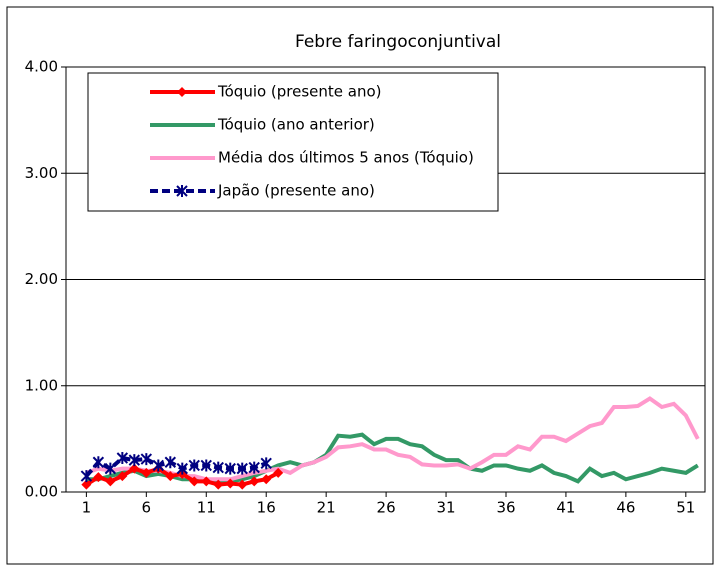 The image size is (721, 571). Describe the element at coordinates (326, 508) in the screenshot. I see `x-tick-label: 21` at that location.